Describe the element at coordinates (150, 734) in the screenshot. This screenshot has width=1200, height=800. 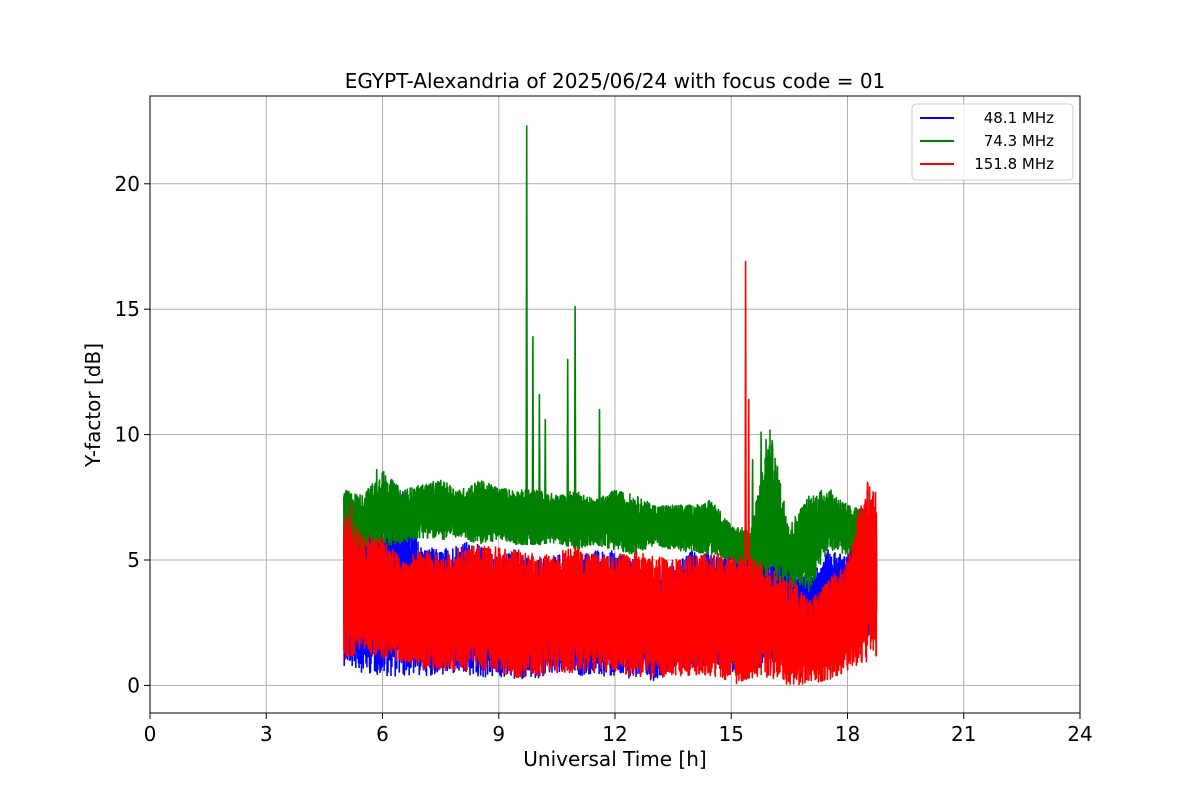
I see `x-tick-label: 0` at that location.